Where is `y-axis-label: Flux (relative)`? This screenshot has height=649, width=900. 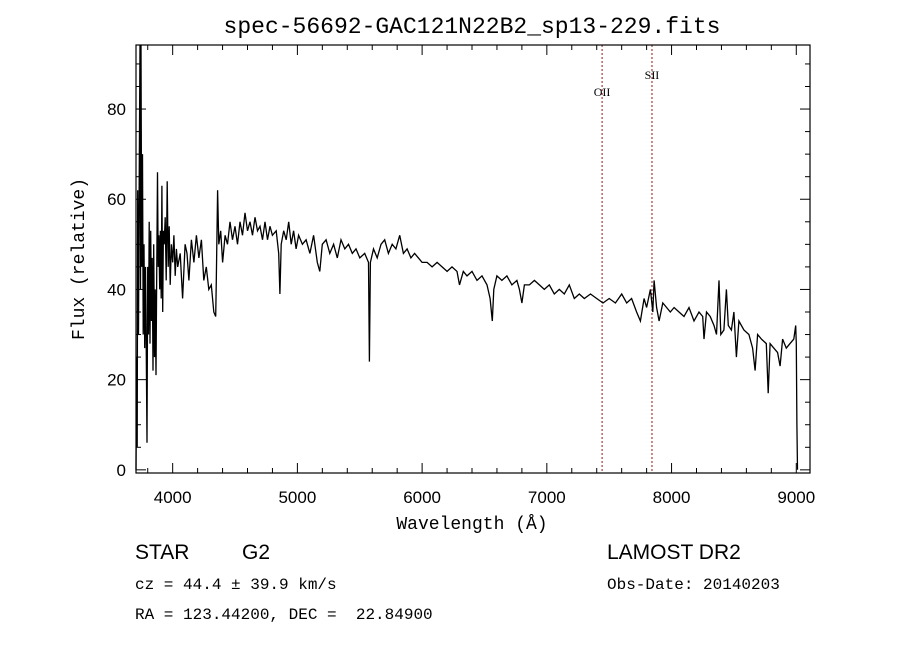 y-axis-label: Flux (relative) is located at coordinates (80, 259).